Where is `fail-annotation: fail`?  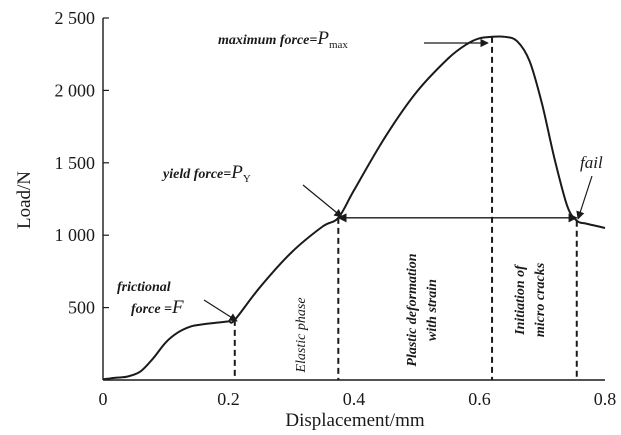
fail-annotation: fail is located at coordinates (589, 186).